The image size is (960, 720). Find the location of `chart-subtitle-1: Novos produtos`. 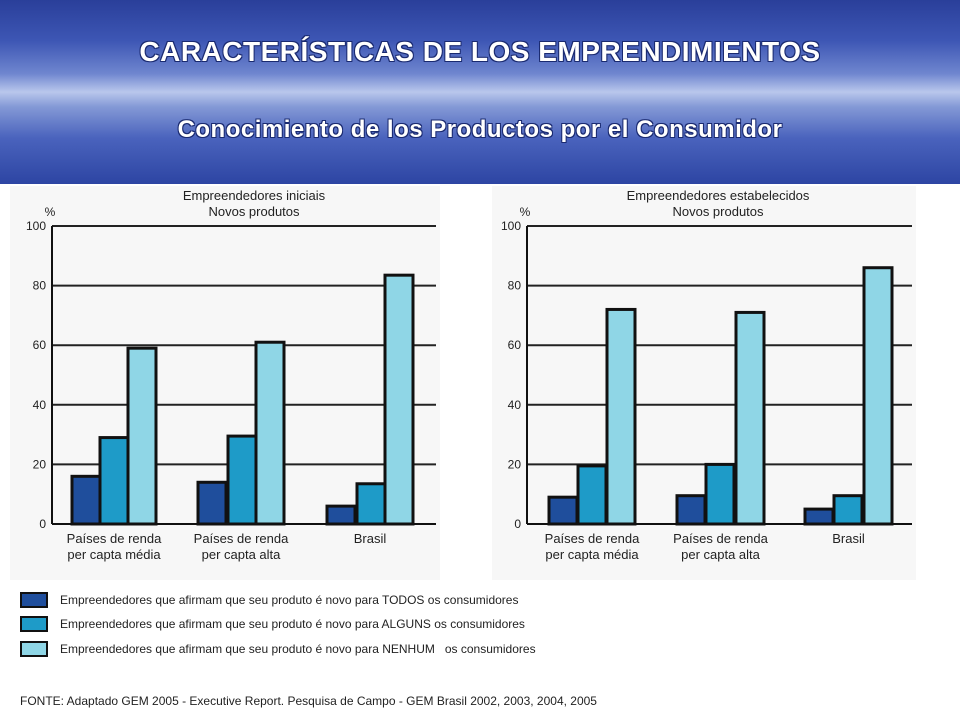

chart-subtitle-1: Novos produtos is located at coordinates (254, 211).